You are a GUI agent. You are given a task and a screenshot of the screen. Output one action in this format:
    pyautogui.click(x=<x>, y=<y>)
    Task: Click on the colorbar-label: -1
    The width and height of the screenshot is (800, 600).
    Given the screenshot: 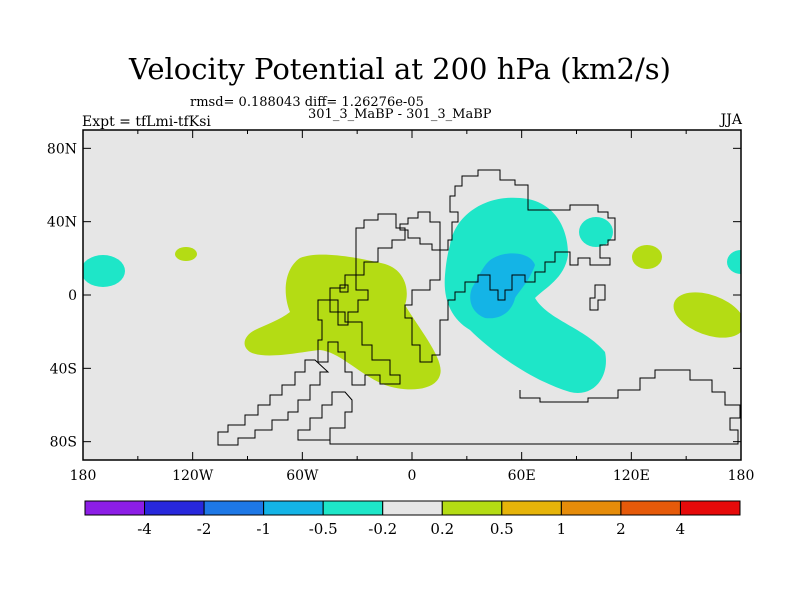 What is the action you would take?
    pyautogui.click(x=263, y=529)
    